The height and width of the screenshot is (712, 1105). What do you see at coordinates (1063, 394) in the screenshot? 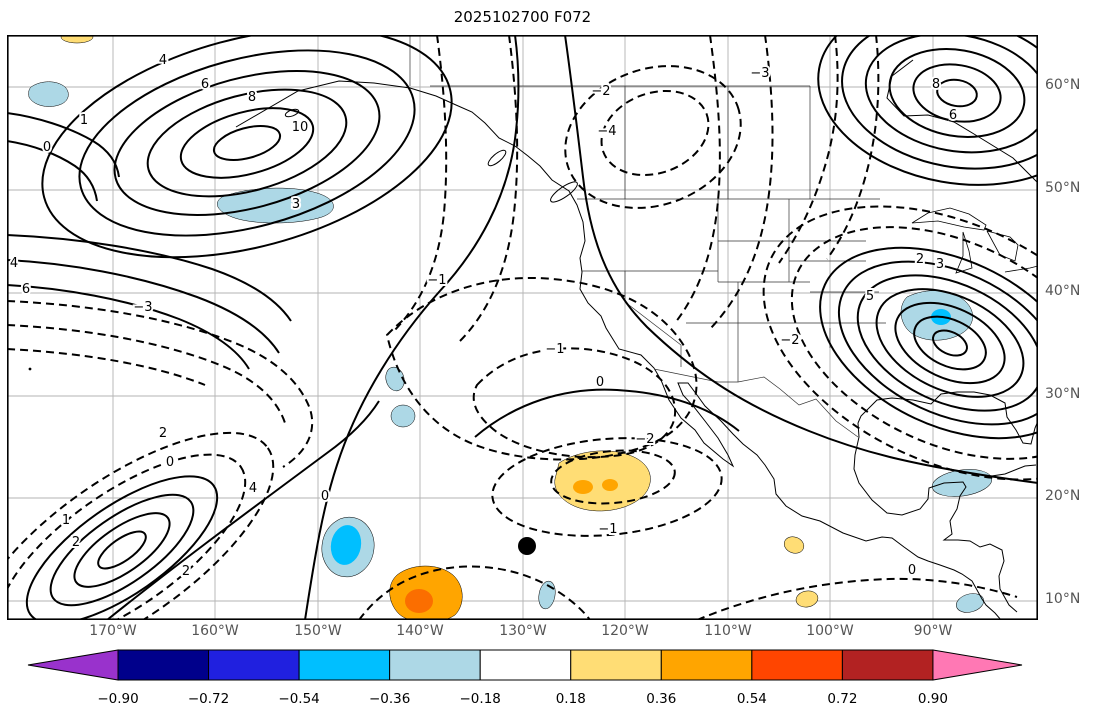
I see `y-tick-label: 30°N` at bounding box center [1063, 394].